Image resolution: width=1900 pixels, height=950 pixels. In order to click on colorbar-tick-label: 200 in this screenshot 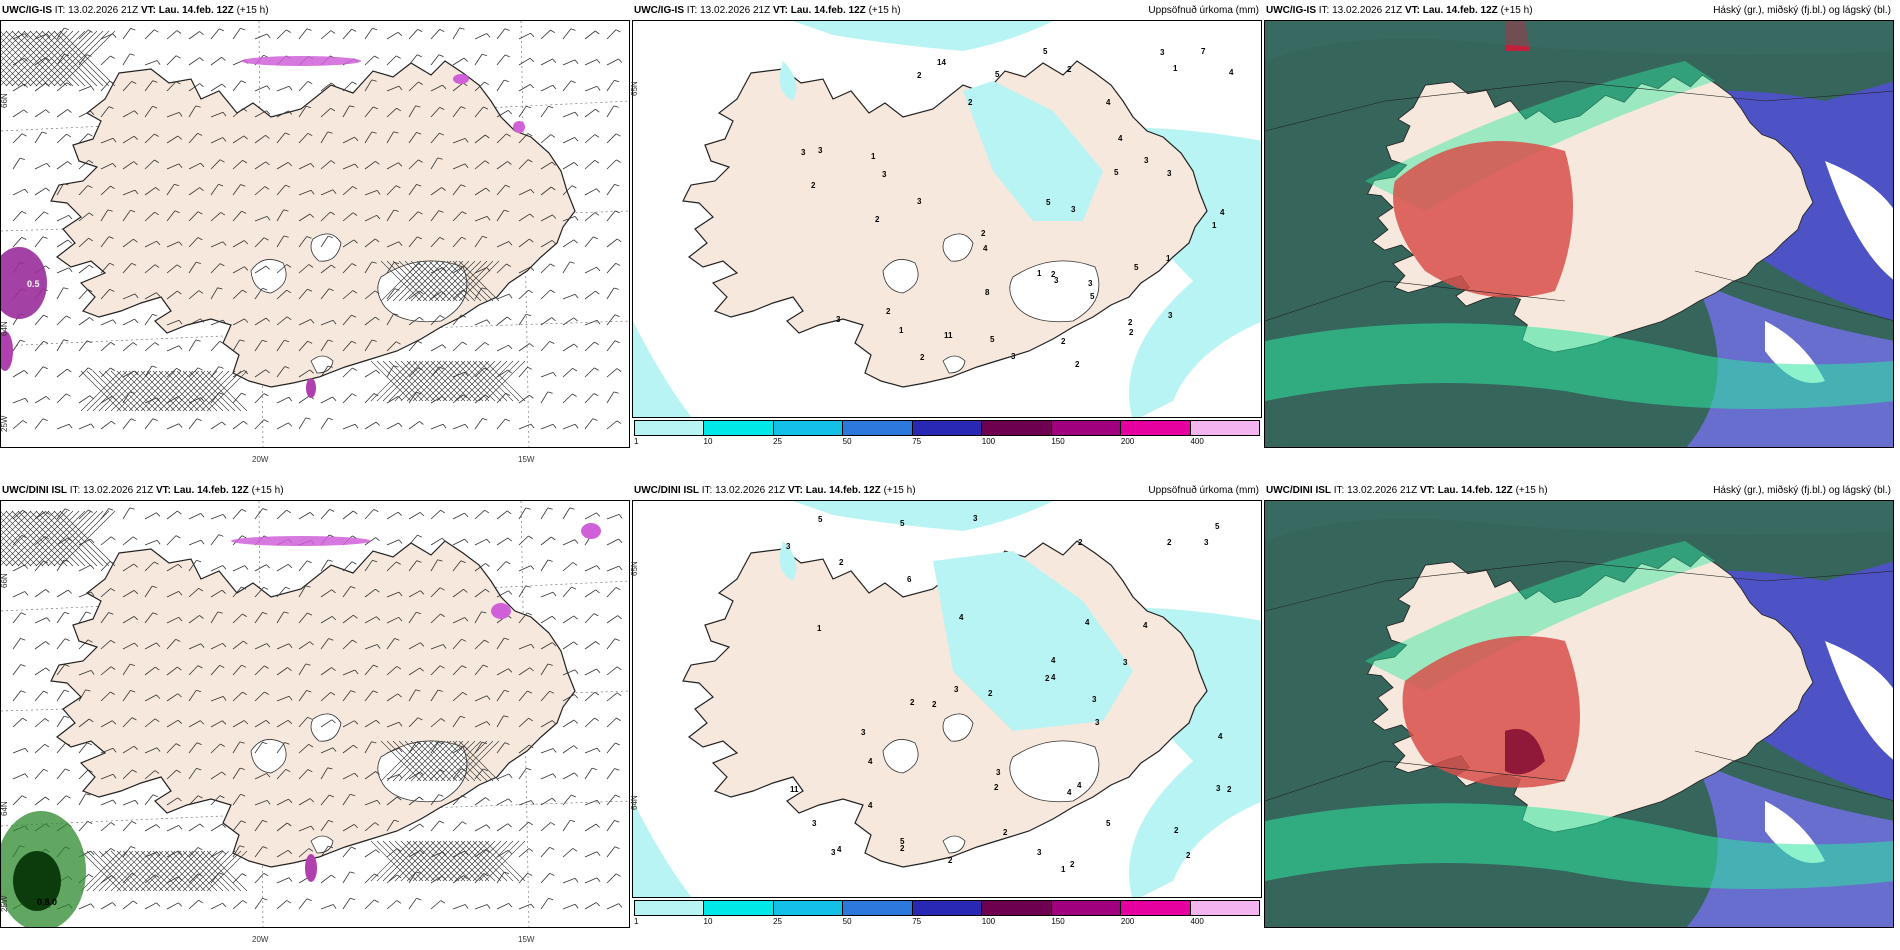, I will do `click(1127, 921)`.